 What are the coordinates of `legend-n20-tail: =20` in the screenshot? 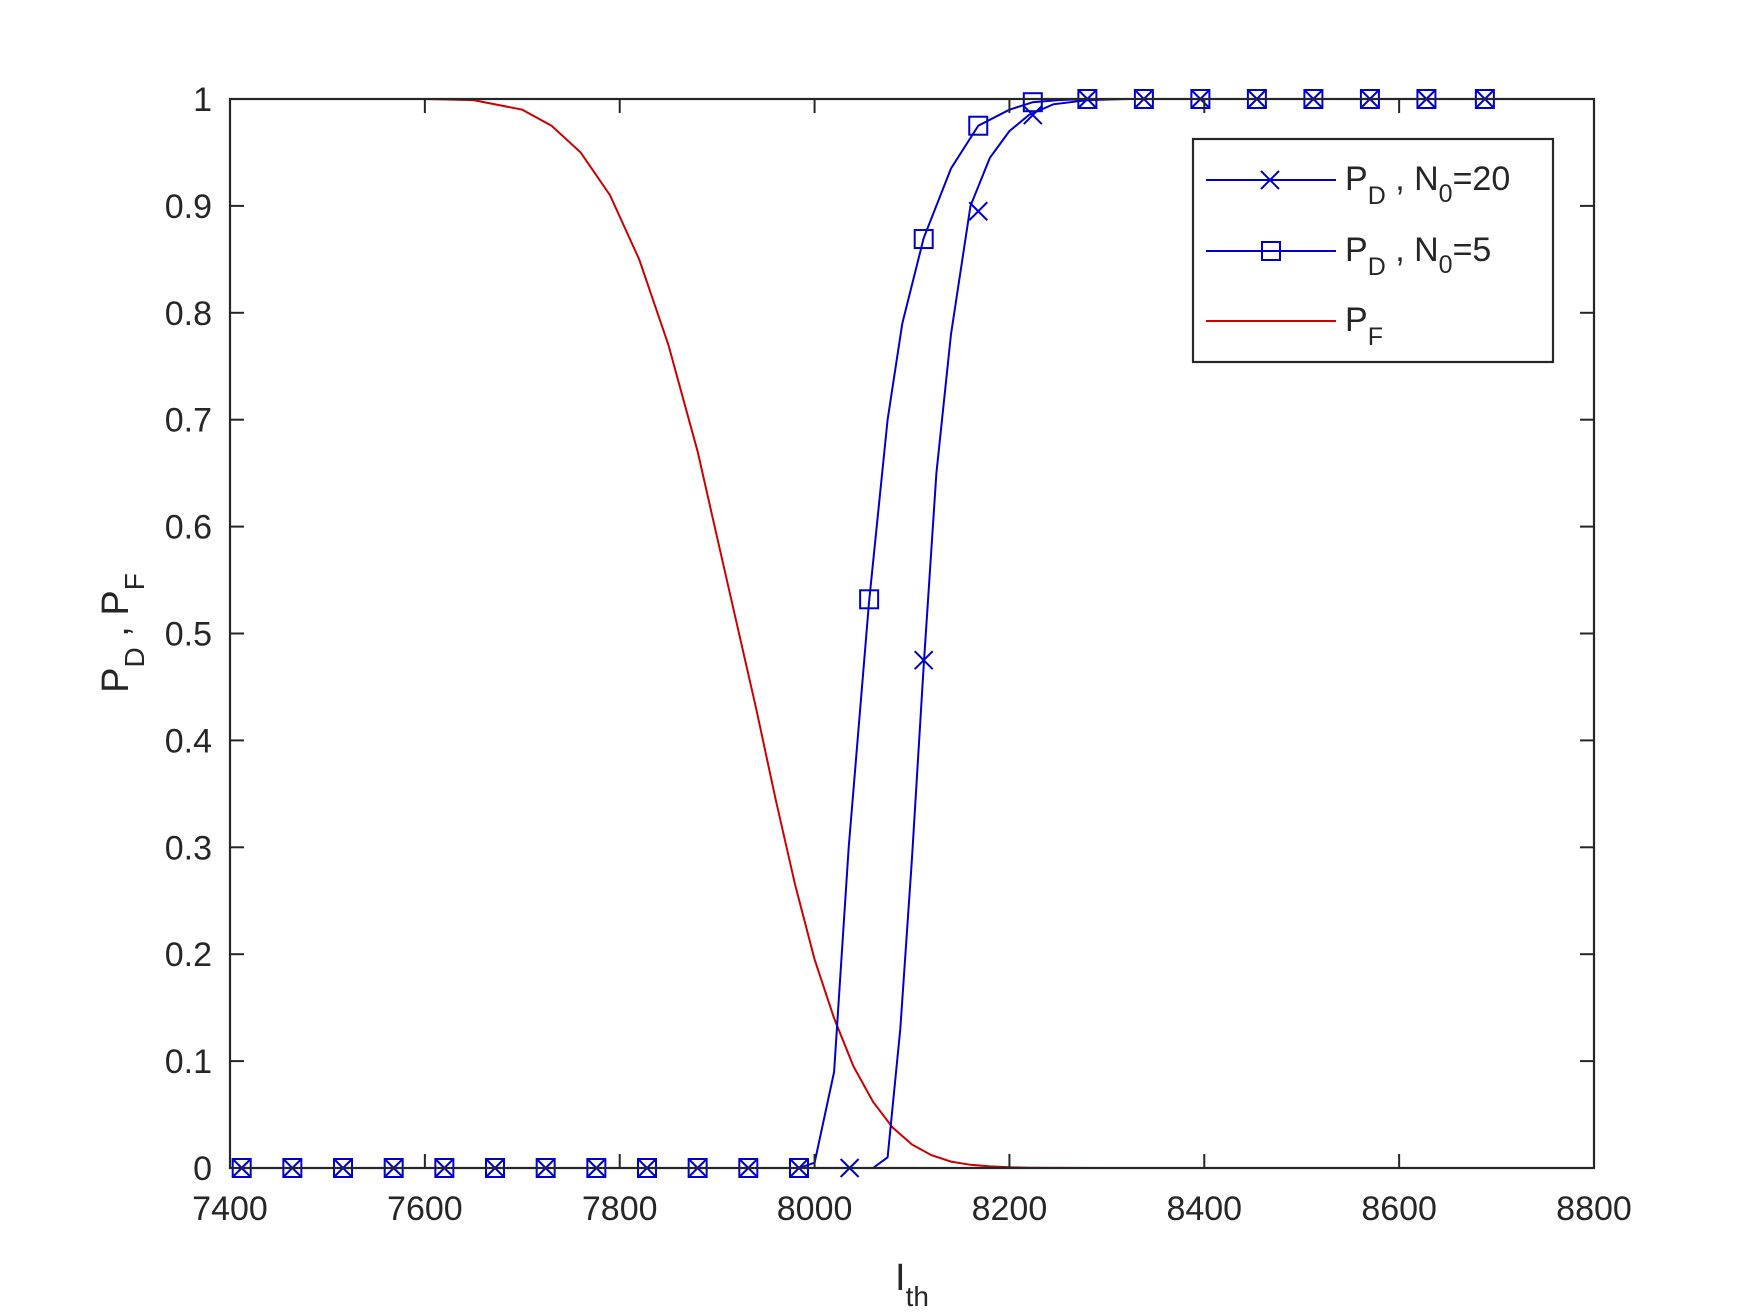 It's located at (1482, 179).